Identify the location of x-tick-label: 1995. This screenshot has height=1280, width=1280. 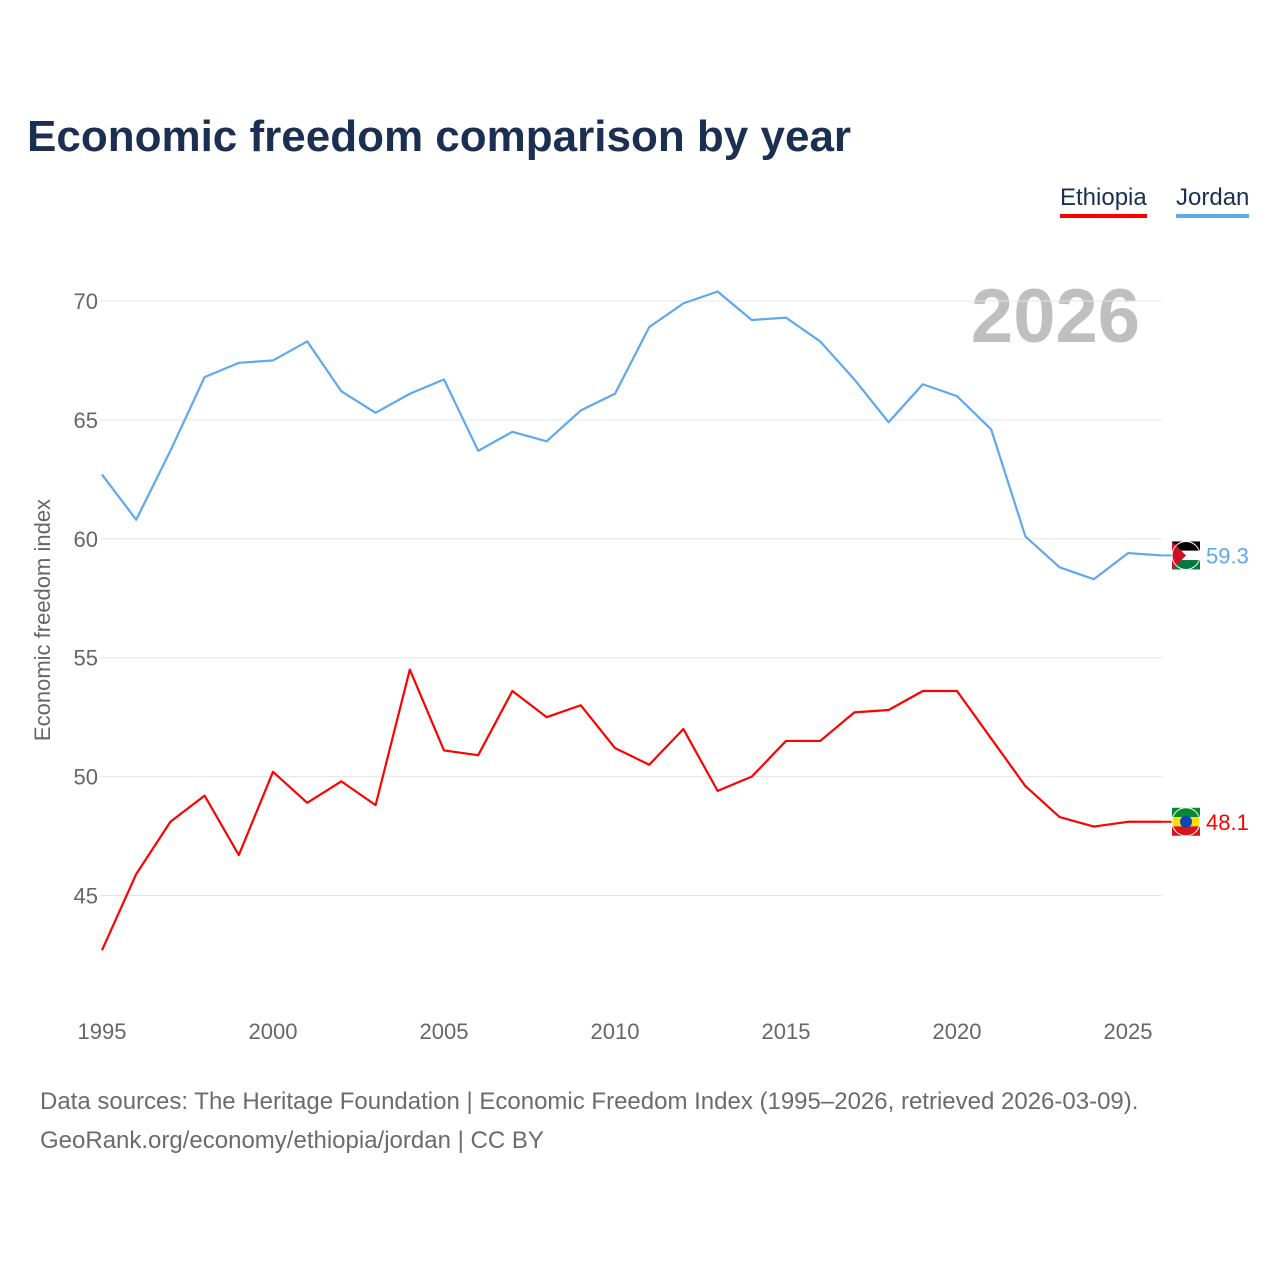
(102, 1031).